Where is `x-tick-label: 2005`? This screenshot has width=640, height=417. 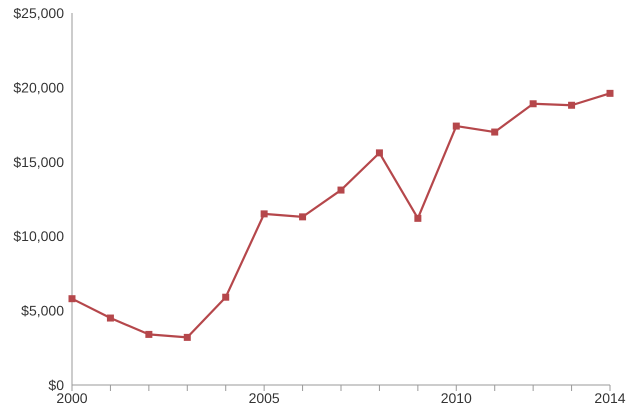 x-tick-label: 2005 is located at coordinates (264, 398).